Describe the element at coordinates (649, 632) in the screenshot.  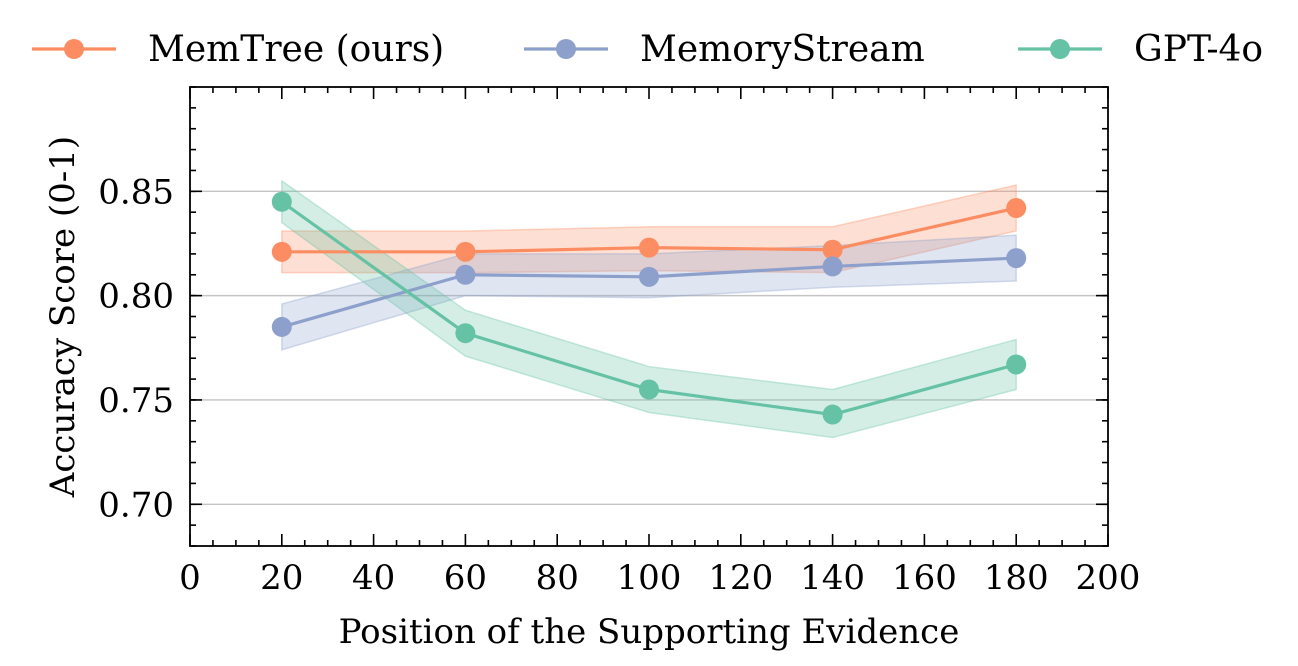
I see `x-axis-label: Position of the Supporting Evidence` at that location.